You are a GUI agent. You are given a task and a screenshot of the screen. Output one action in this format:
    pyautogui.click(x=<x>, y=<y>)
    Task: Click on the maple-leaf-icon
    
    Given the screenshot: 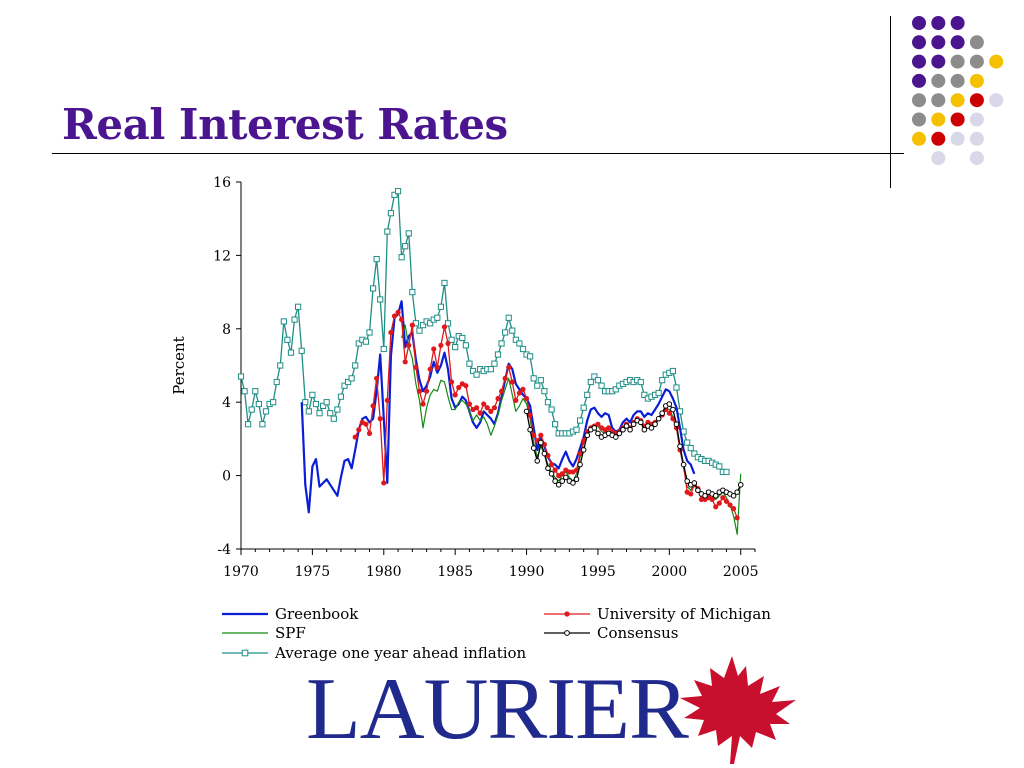 What is the action you would take?
    pyautogui.click(x=738, y=710)
    